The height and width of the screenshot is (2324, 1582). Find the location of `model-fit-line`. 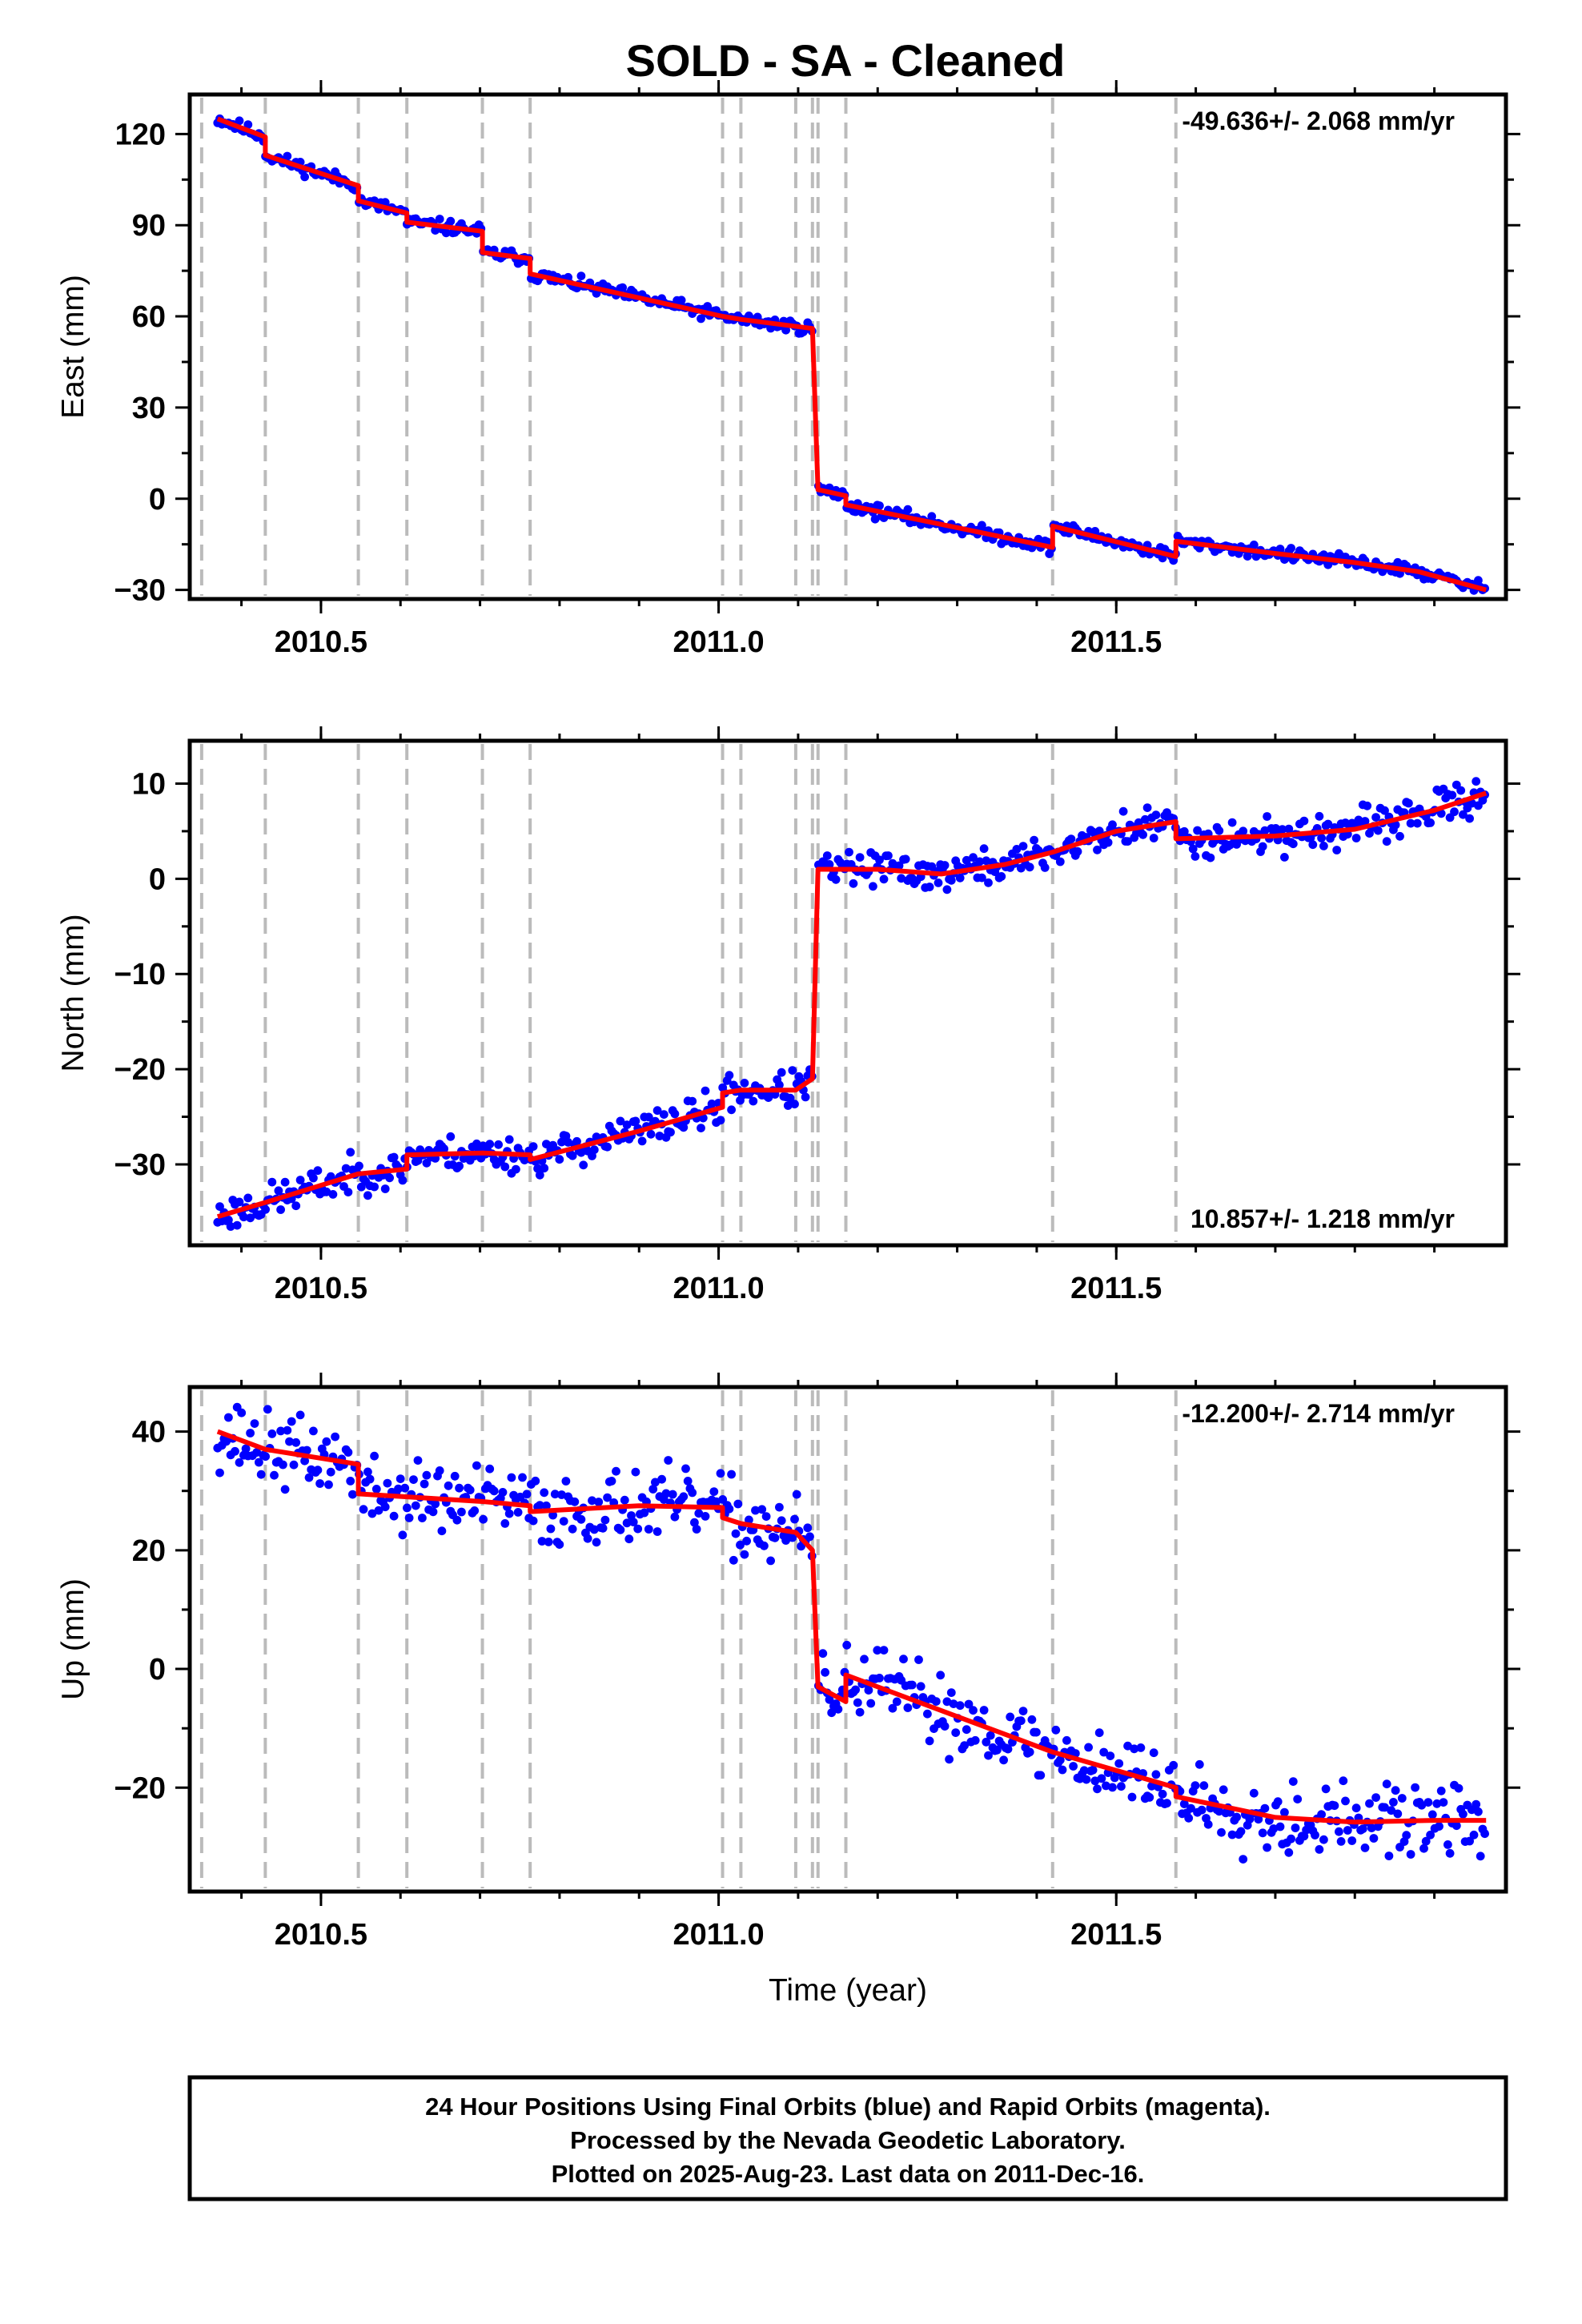

model-fit-line is located at coordinates (851, 1627).